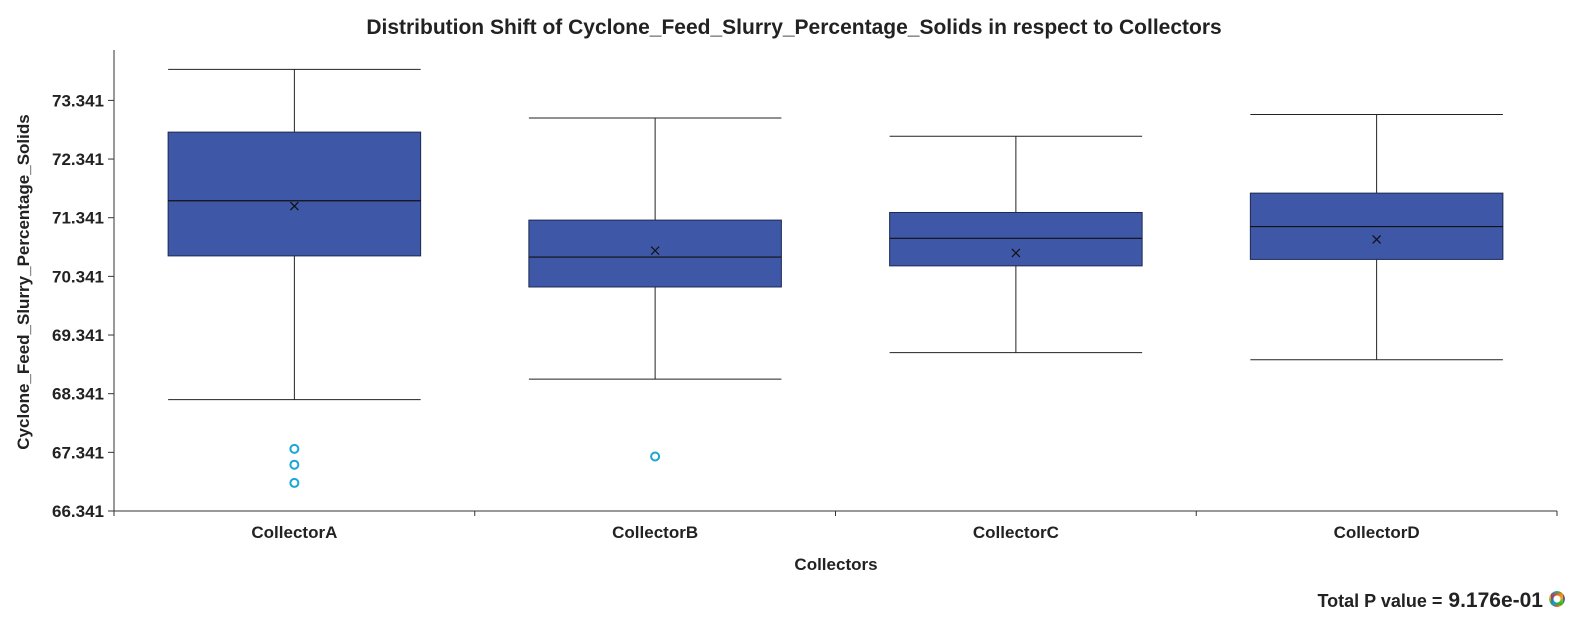 Image resolution: width=1589 pixels, height=623 pixels. What do you see at coordinates (78, 159) in the screenshot?
I see `y-tick-label: 72.341` at bounding box center [78, 159].